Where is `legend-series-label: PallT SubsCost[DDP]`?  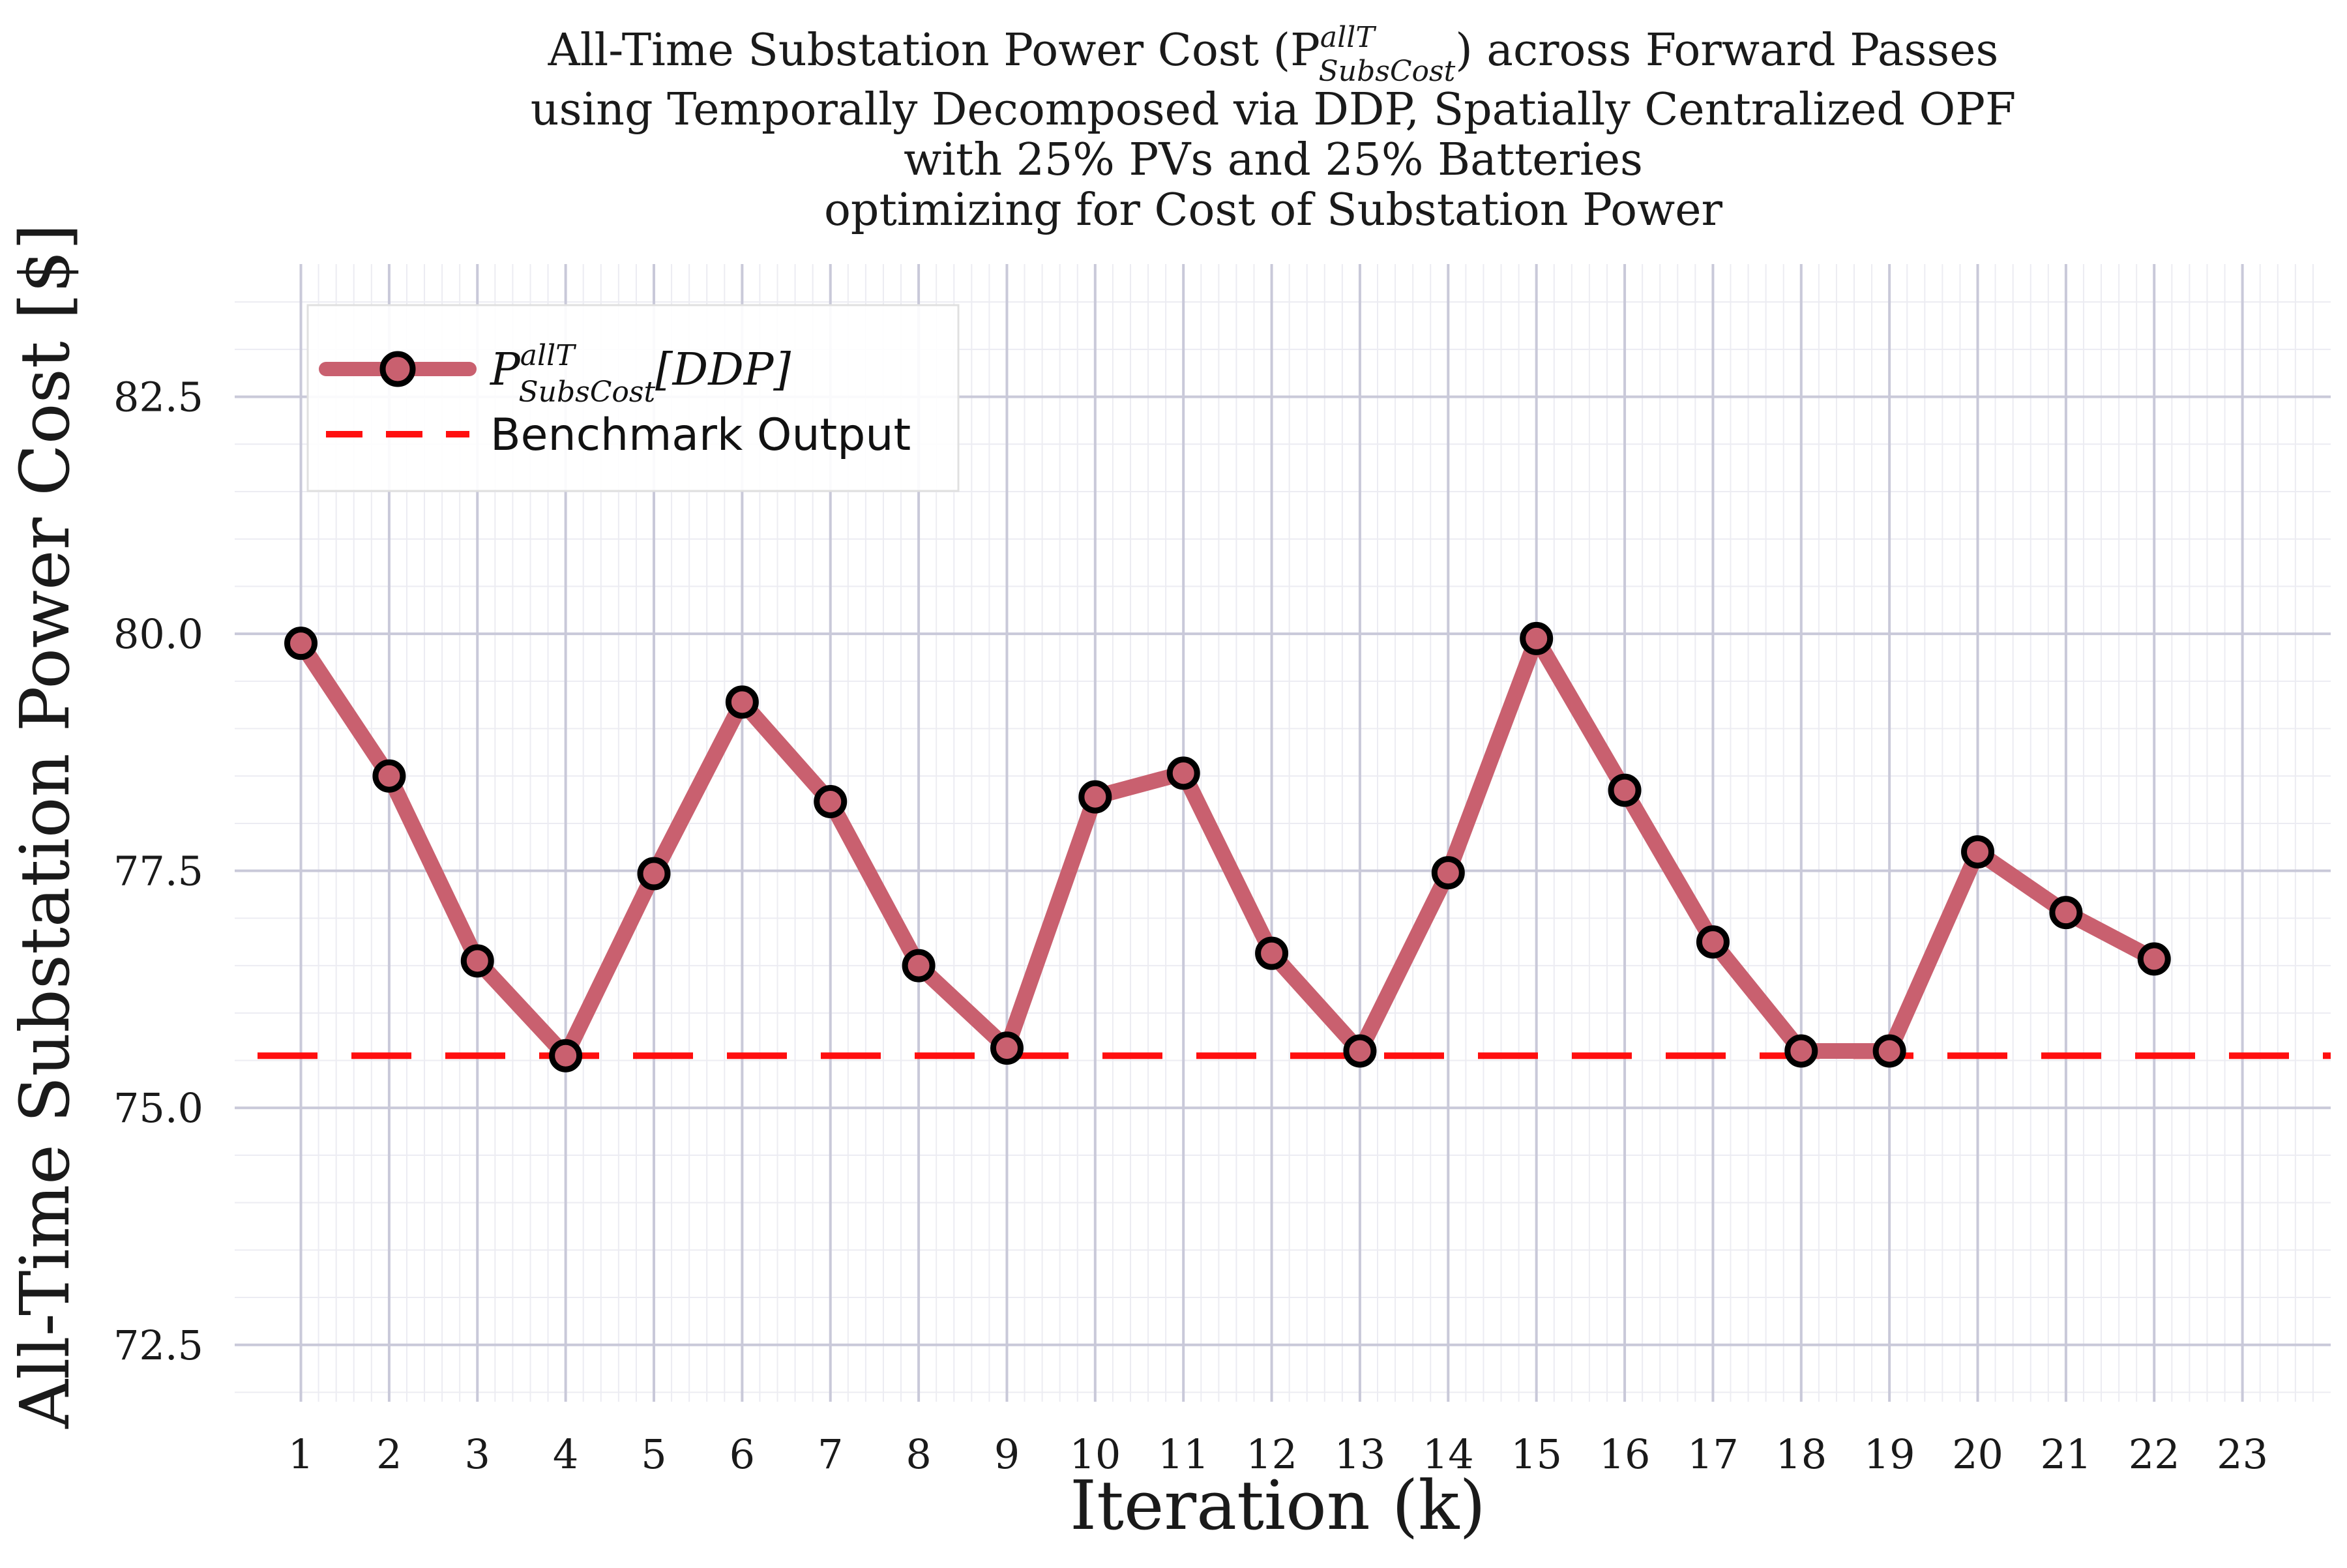 legend-series-label: PallT SubsCost[DDP] is located at coordinates (640, 374).